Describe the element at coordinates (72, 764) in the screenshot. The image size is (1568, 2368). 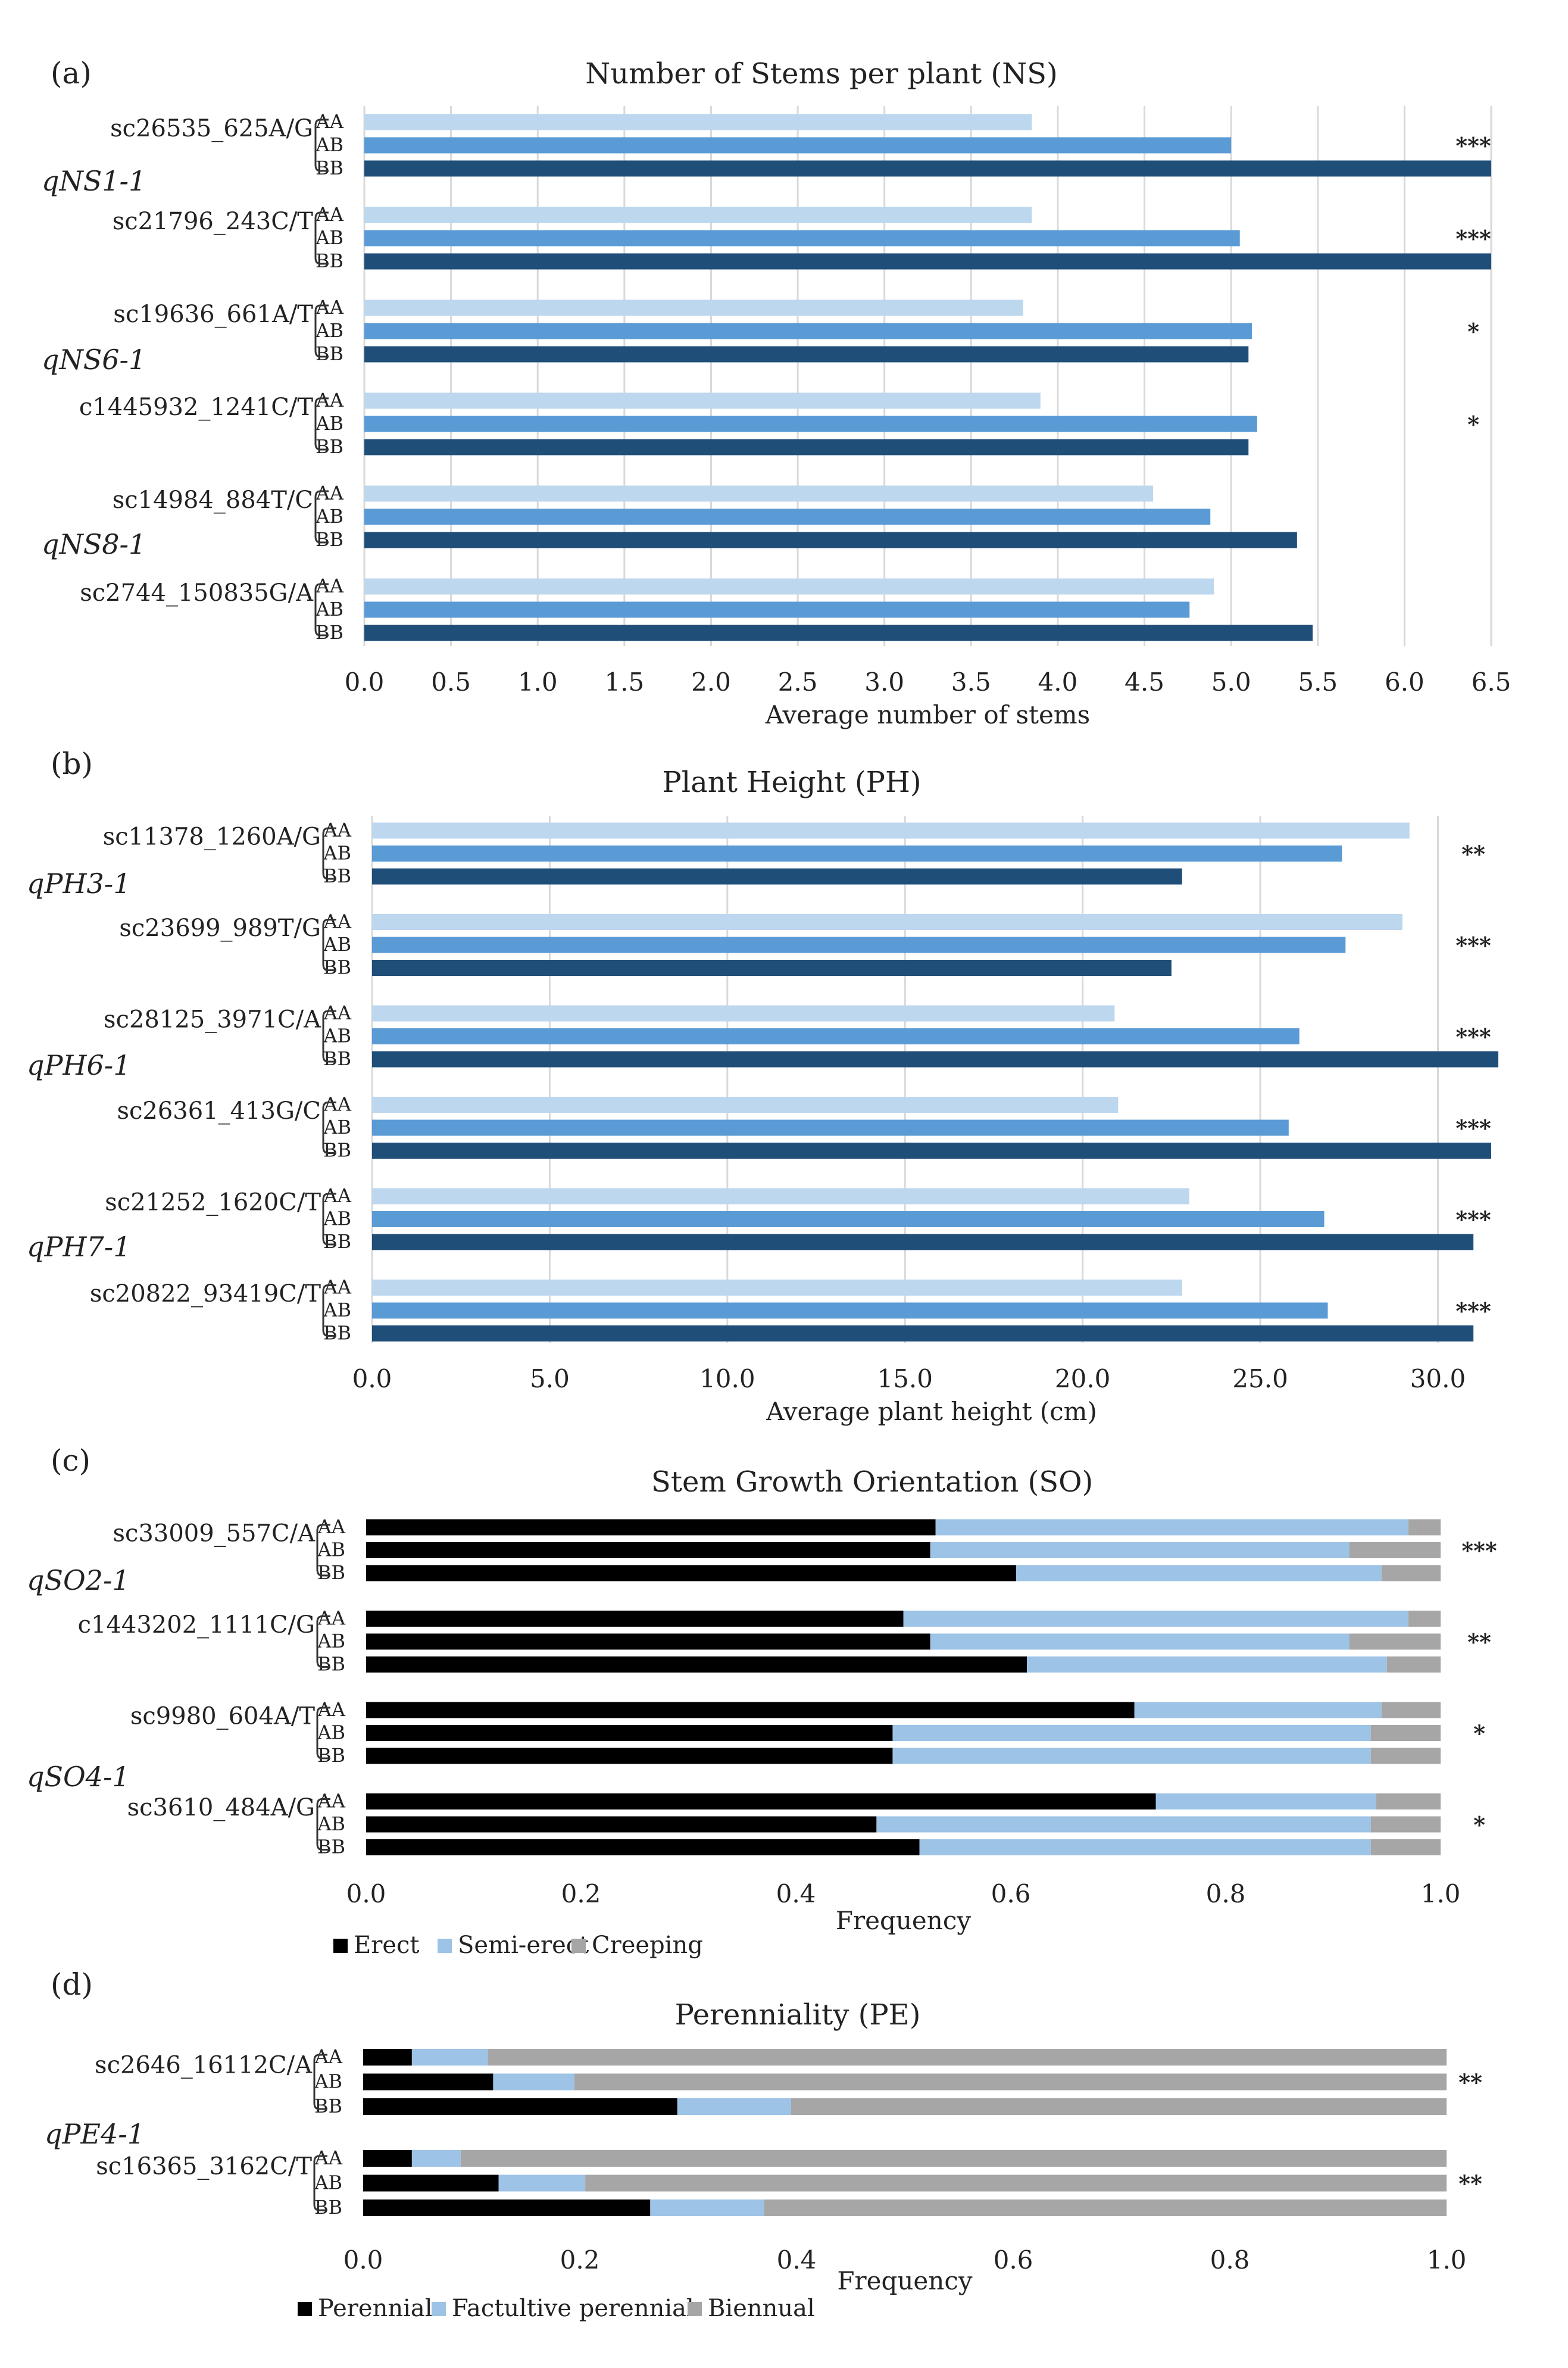
I see `panel-b-label: (b)` at that location.